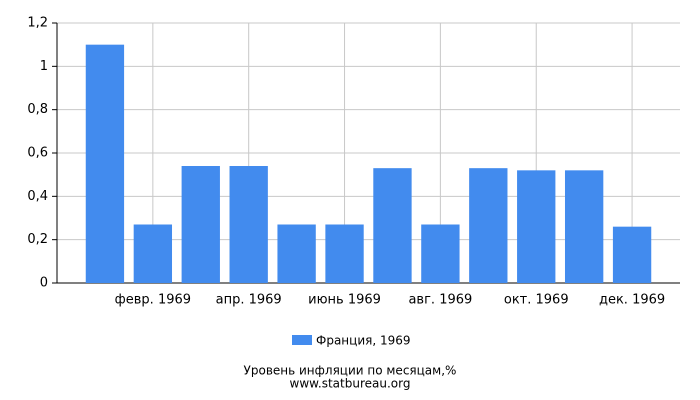 The height and width of the screenshot is (400, 700). I want to click on x-tick-label: дек. 1969, so click(632, 300).